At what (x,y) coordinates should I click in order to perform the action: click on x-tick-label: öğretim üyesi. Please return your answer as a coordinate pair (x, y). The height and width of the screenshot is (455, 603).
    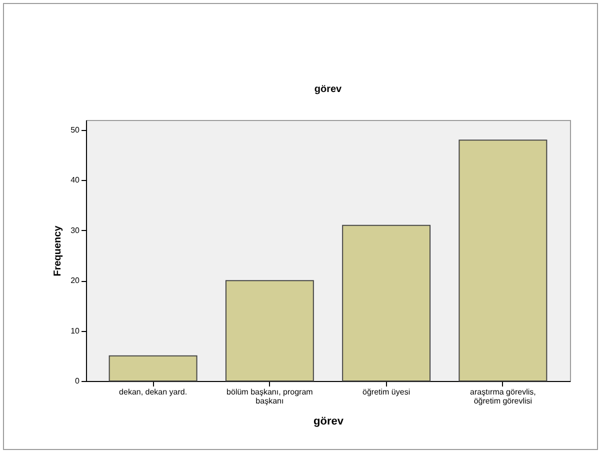
    Looking at the image, I should click on (386, 392).